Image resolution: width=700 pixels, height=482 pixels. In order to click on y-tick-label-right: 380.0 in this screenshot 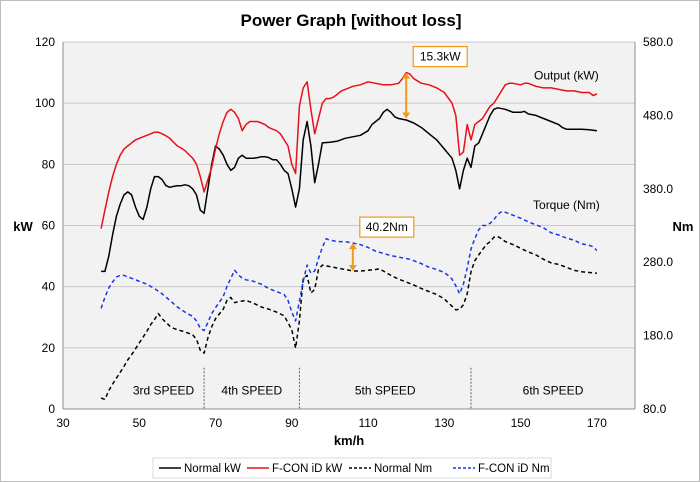, I will do `click(658, 189)`.